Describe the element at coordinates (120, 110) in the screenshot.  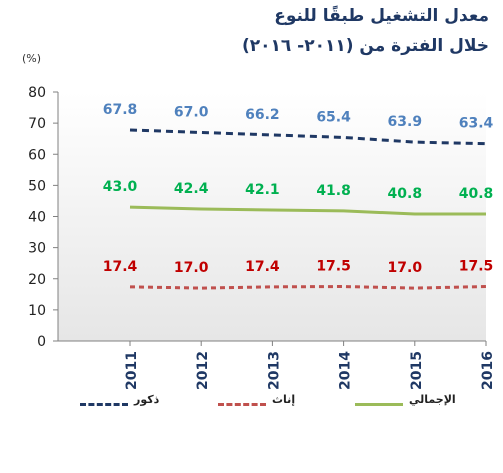
I see `data-label-males: 67.8` at that location.